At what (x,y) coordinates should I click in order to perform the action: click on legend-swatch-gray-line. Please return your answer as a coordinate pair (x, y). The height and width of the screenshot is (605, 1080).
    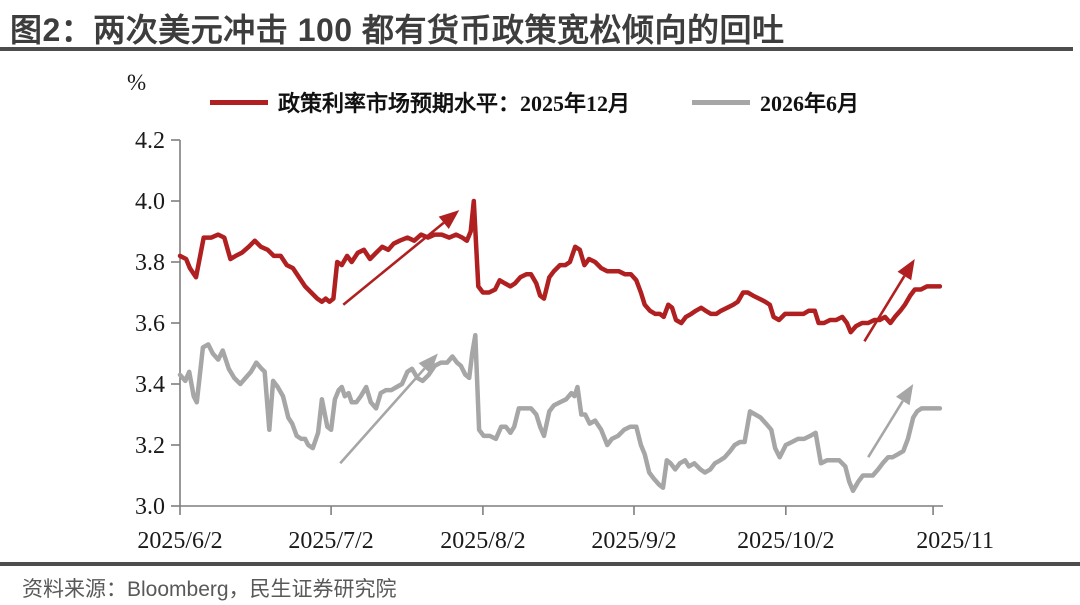
    Looking at the image, I should click on (721, 102).